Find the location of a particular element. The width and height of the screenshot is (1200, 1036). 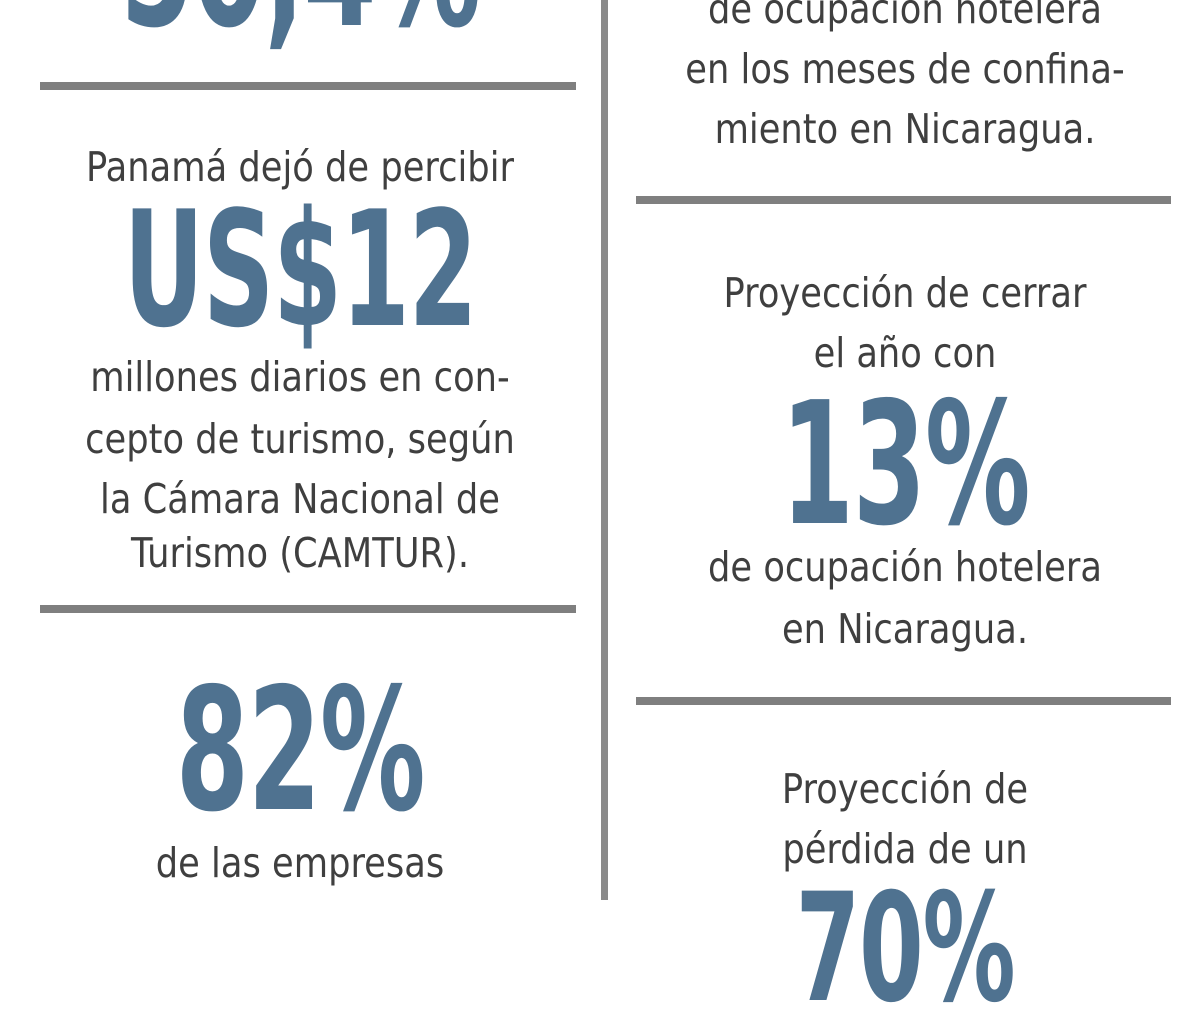

top-stat-value: 50,4% is located at coordinates (300, 26).